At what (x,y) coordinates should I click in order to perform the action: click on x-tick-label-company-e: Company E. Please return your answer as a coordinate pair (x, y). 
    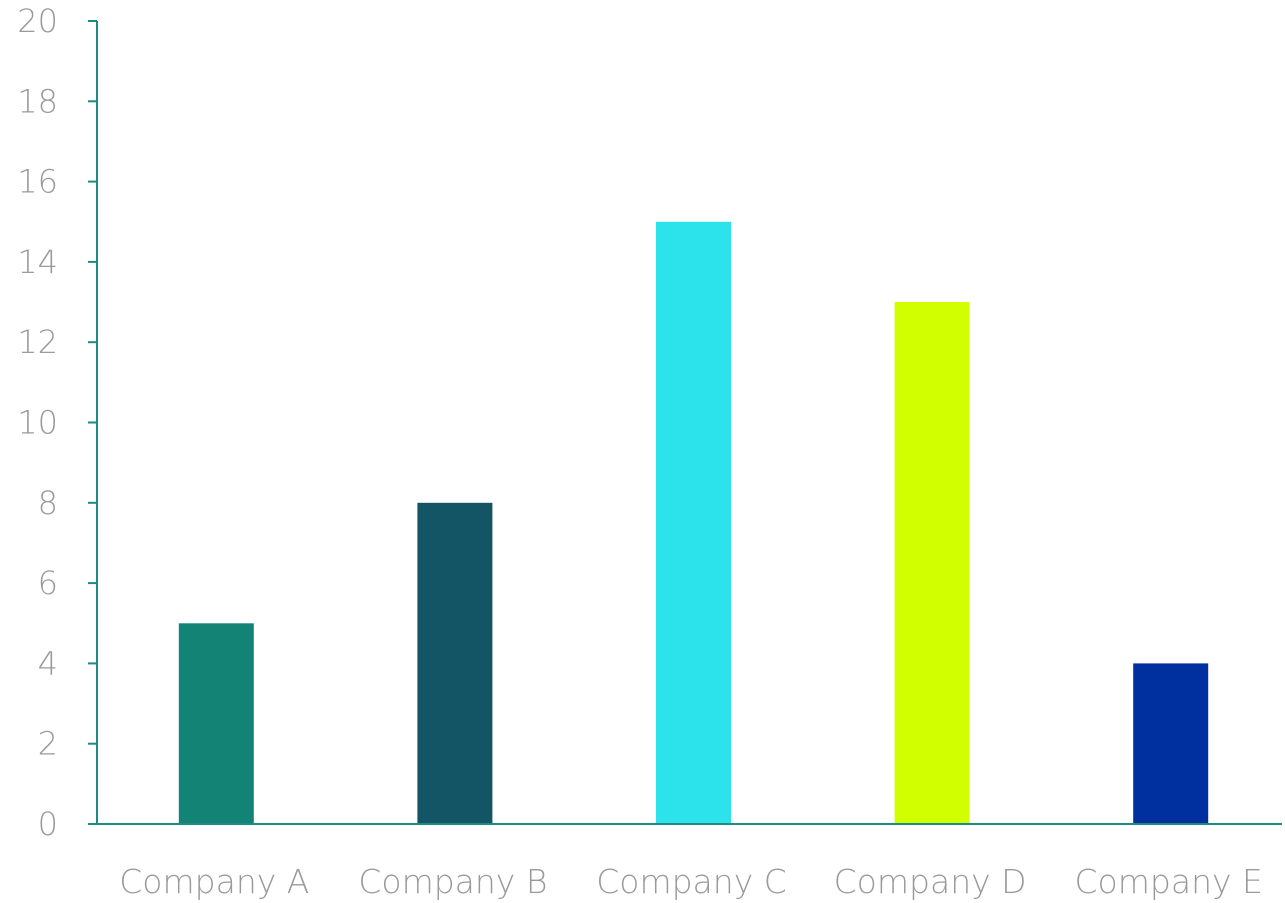
    Looking at the image, I should click on (1169, 881).